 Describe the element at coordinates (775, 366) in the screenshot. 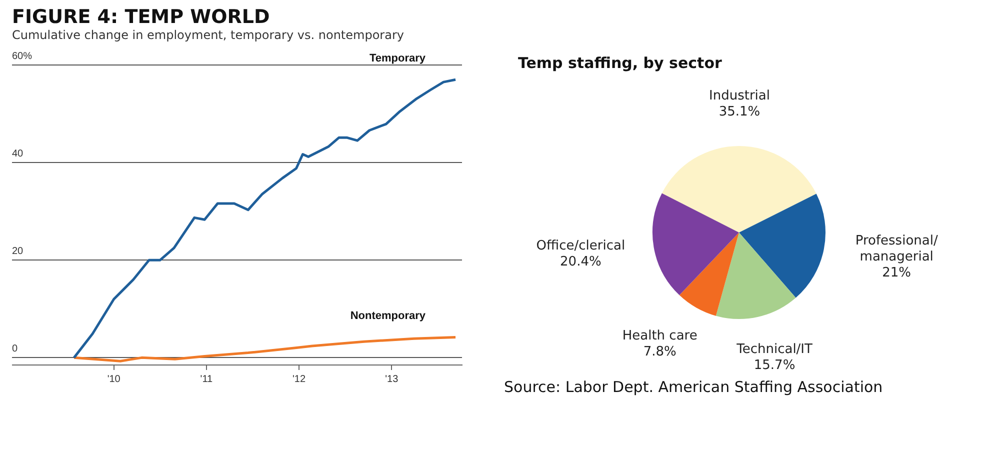

I see `data-label: 15.7%` at that location.